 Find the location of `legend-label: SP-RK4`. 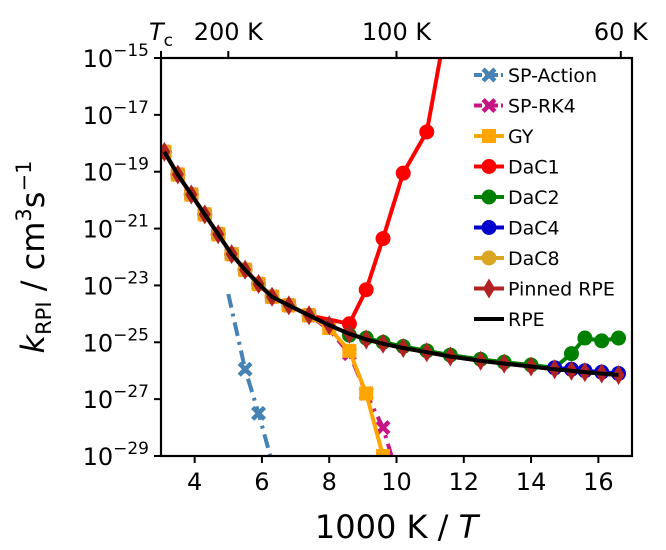

legend-label: SP-RK4 is located at coordinates (542, 107).